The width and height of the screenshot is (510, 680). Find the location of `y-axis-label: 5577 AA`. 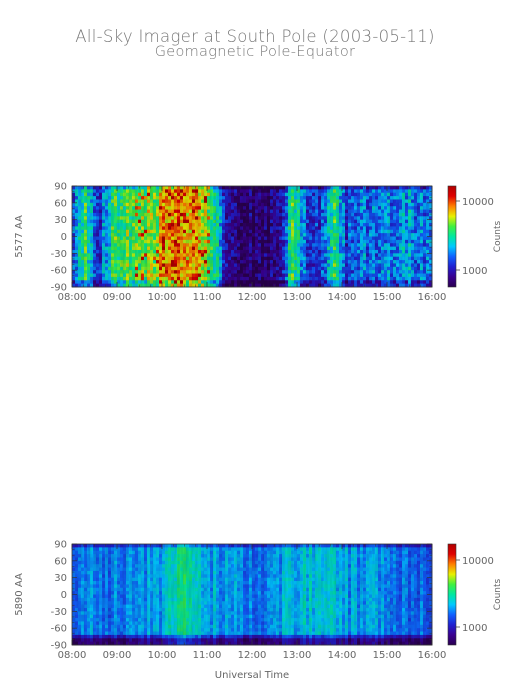

y-axis-label: 5577 AA is located at coordinates (19, 236).